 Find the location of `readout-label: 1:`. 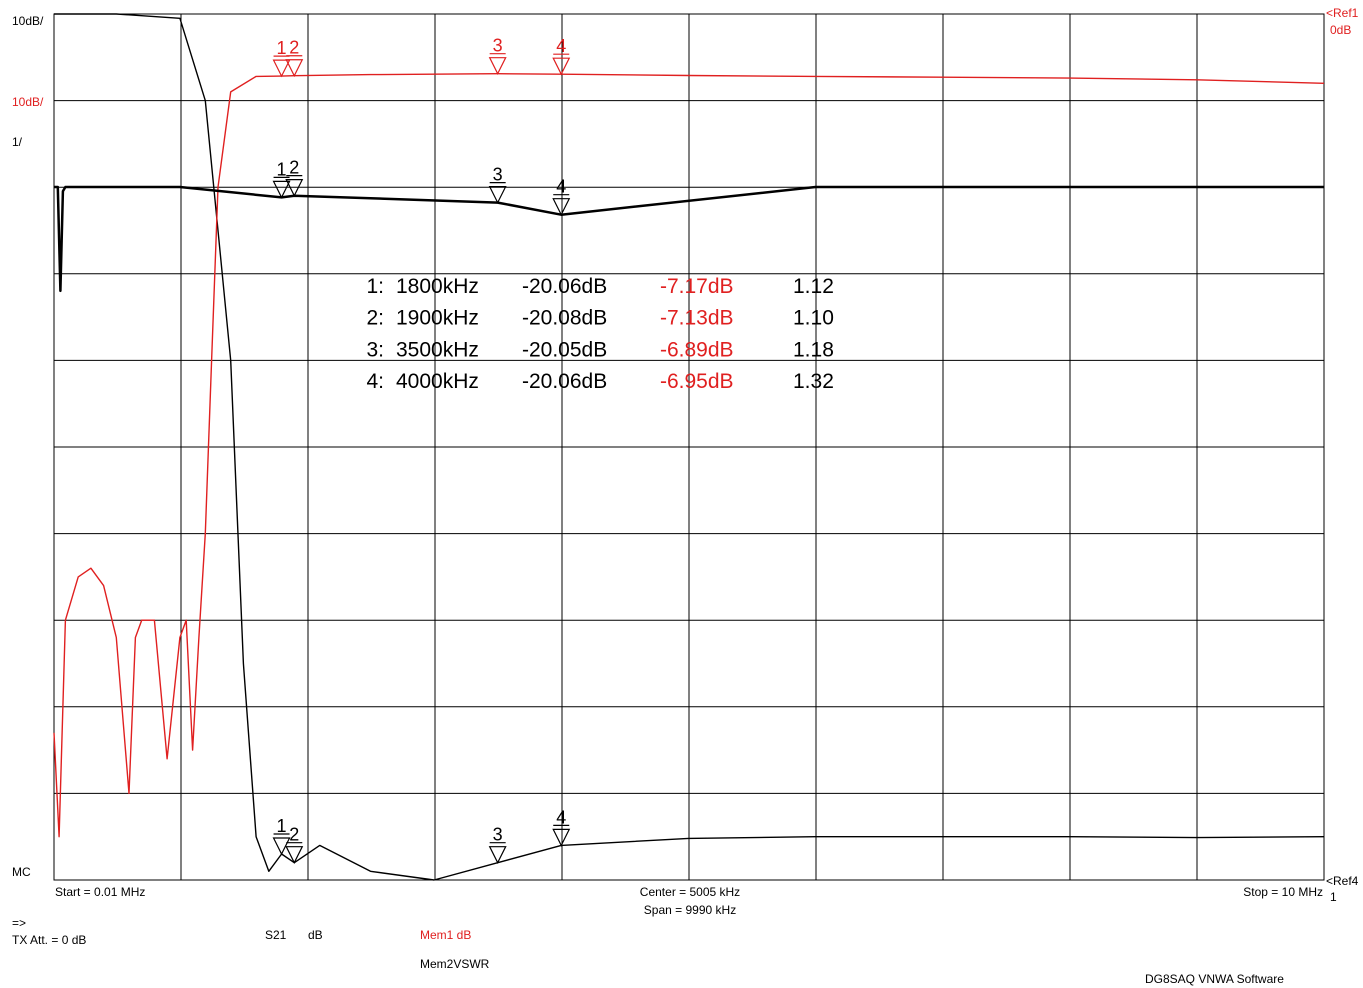

readout-label: 1: is located at coordinates (375, 286).